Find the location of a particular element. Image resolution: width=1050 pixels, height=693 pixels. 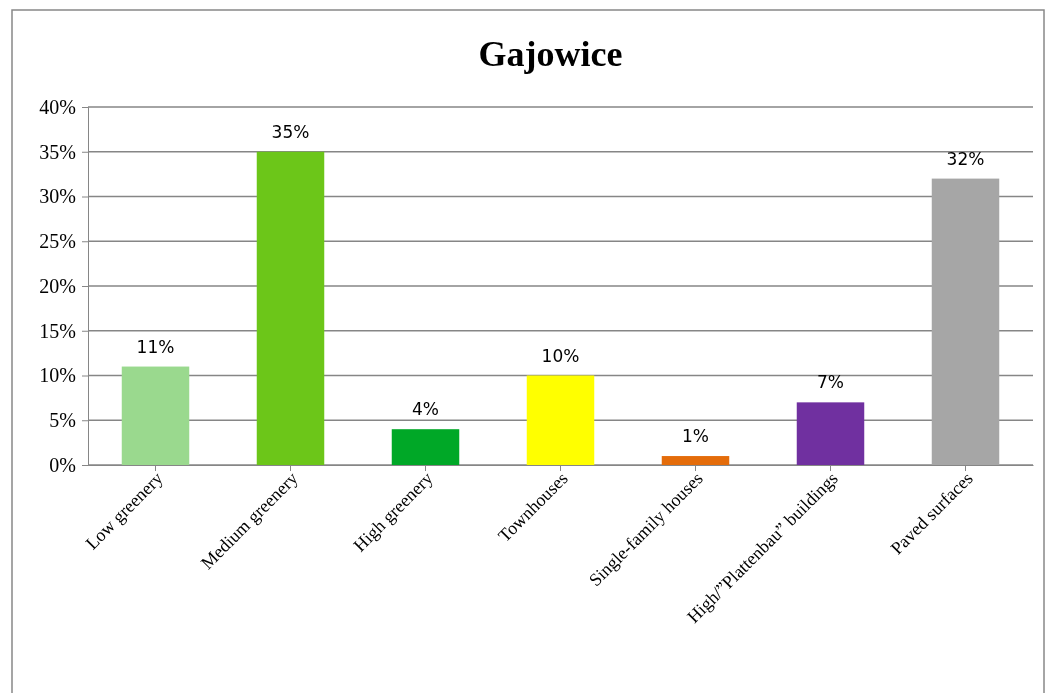

data-label: 1% is located at coordinates (695, 436).